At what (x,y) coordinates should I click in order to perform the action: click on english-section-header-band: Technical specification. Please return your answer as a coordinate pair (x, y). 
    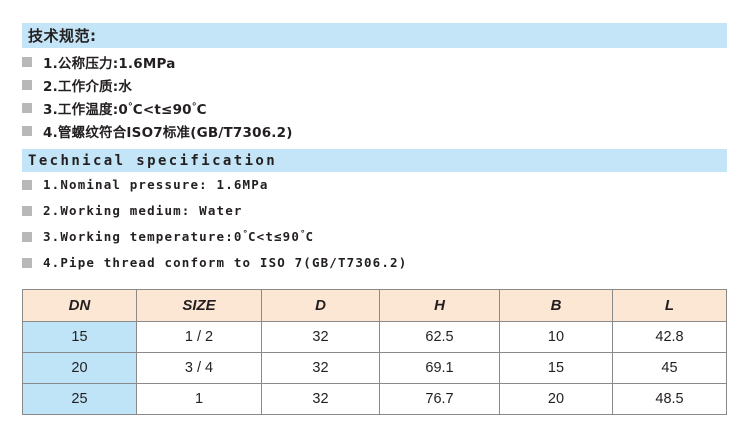
    Looking at the image, I should click on (374, 160).